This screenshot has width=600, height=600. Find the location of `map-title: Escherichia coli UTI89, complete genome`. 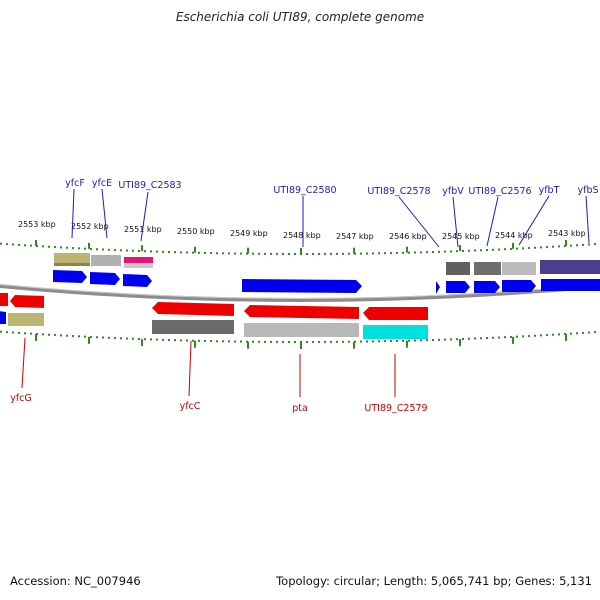

map-title: Escherichia coli UTI89, complete genome is located at coordinates (300, 17).